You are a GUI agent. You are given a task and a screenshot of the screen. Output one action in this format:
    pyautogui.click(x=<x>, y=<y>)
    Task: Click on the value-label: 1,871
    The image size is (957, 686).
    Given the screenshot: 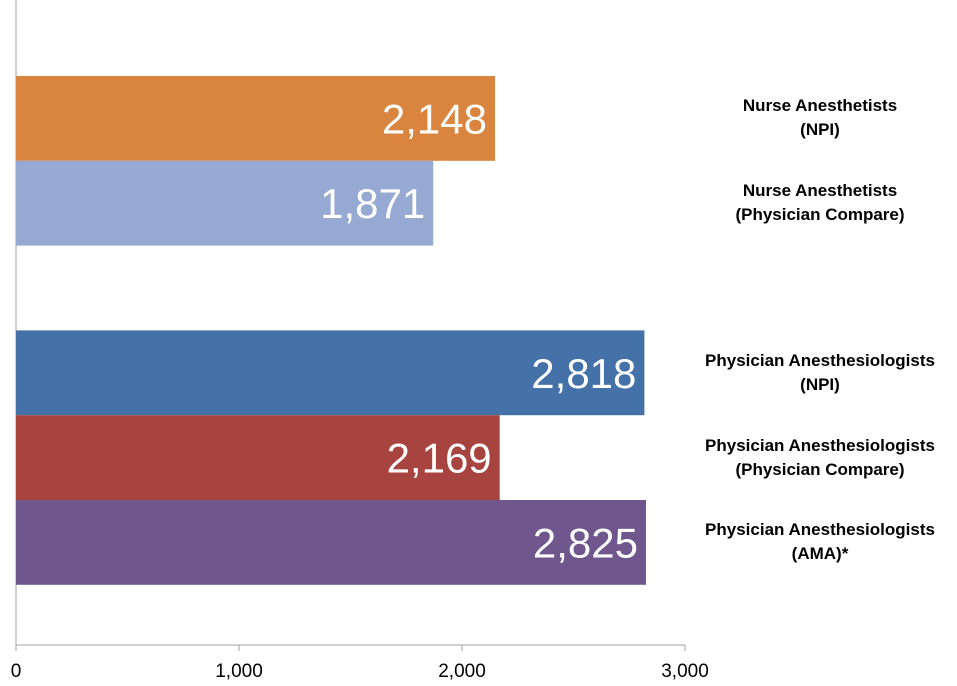 What is the action you would take?
    pyautogui.click(x=372, y=203)
    